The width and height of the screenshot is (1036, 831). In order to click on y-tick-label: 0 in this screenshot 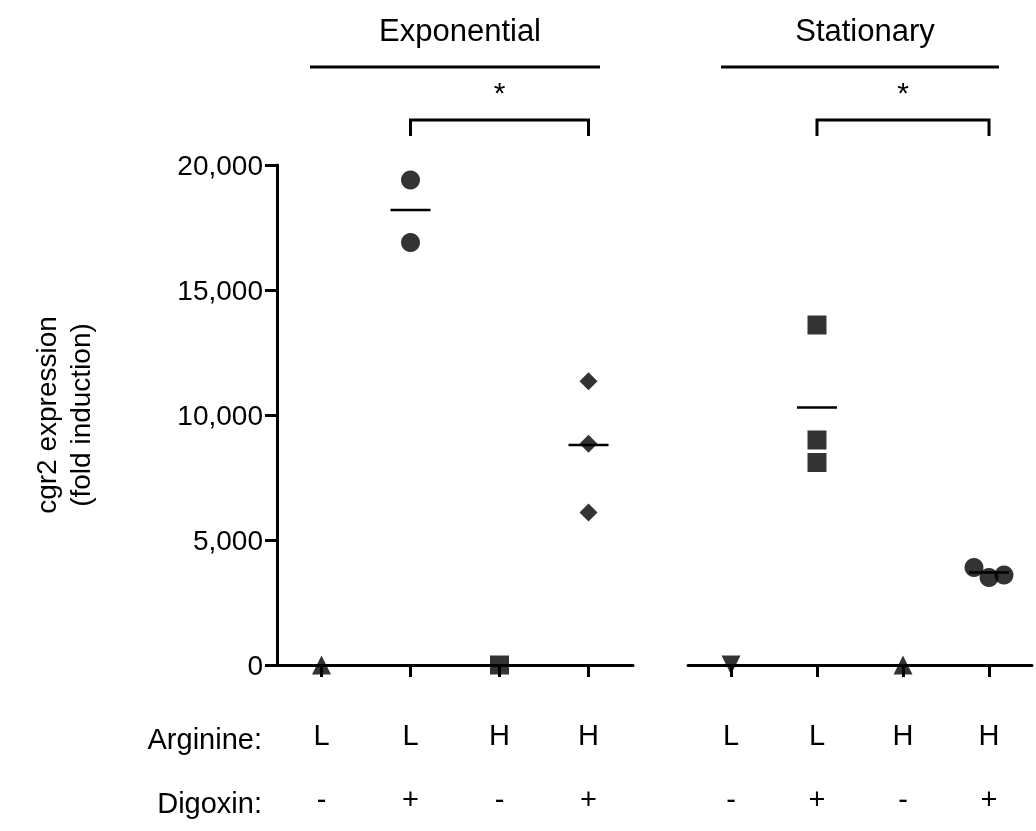, I will do `click(255, 665)`.